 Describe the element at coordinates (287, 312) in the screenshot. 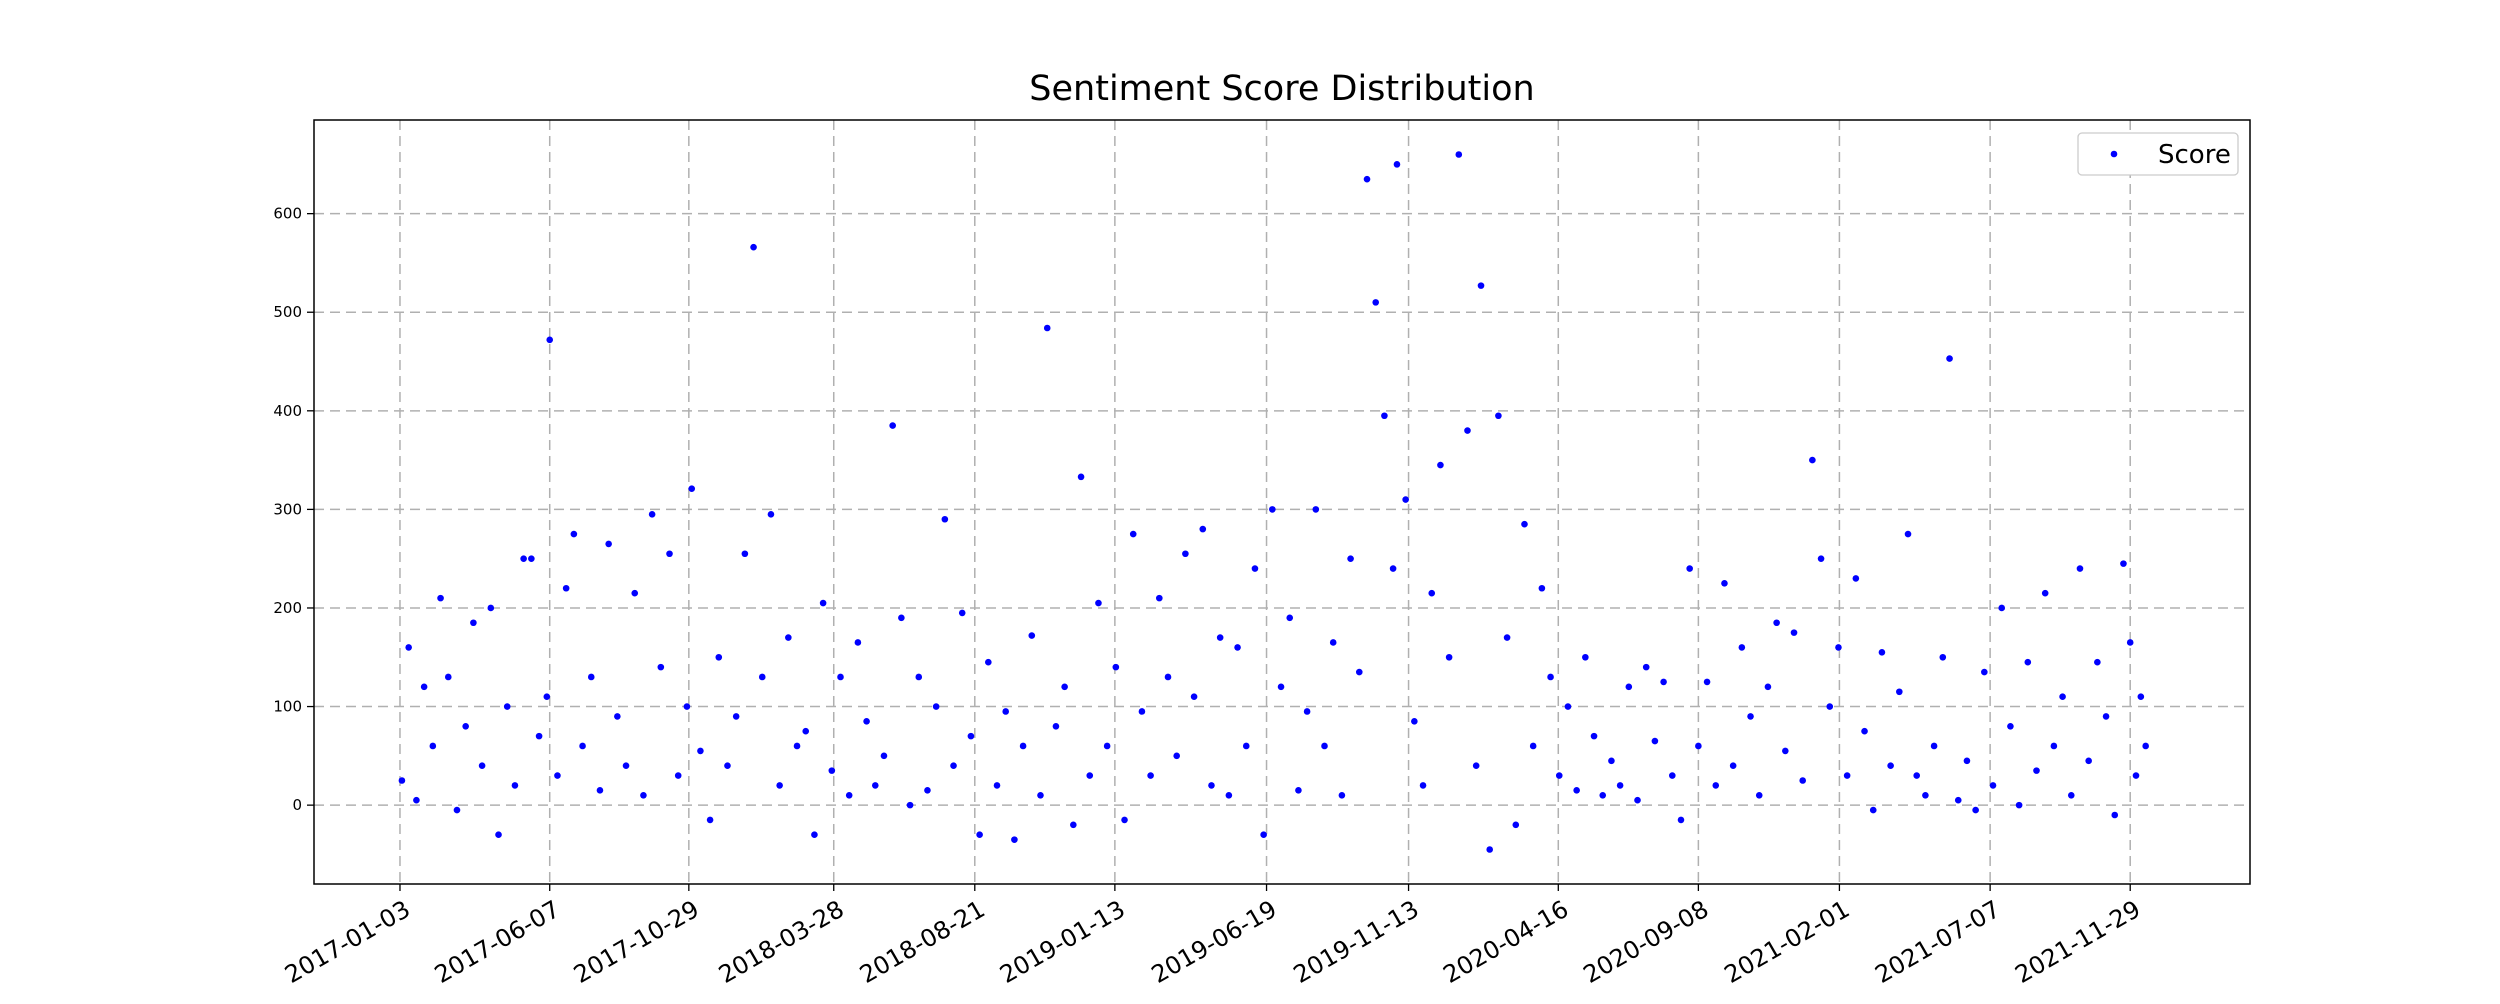

I see `y-tick-label: 500` at that location.